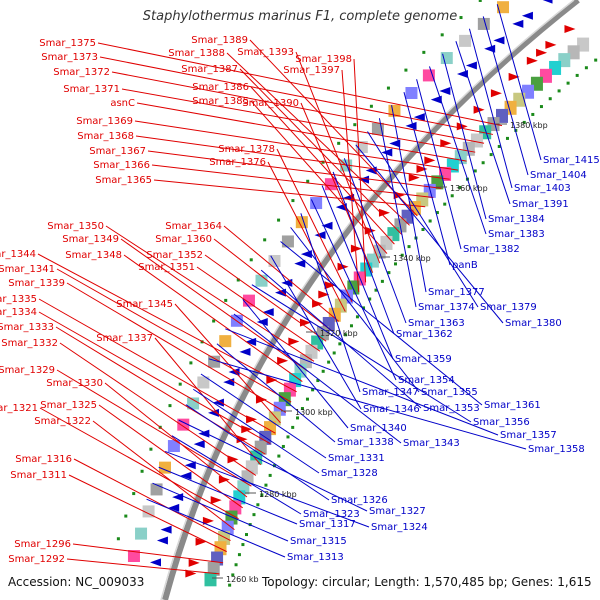 This screenshot has width=600, height=600. What do you see at coordinates (220, 101) in the screenshot?
I see `gene-label-forward: Smar_1385` at bounding box center [220, 101].